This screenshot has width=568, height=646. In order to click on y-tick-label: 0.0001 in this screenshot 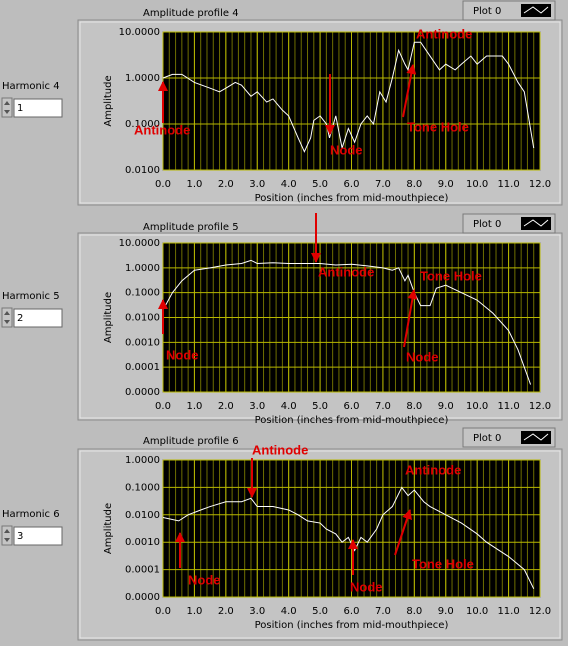, I will do `click(142, 367)`.